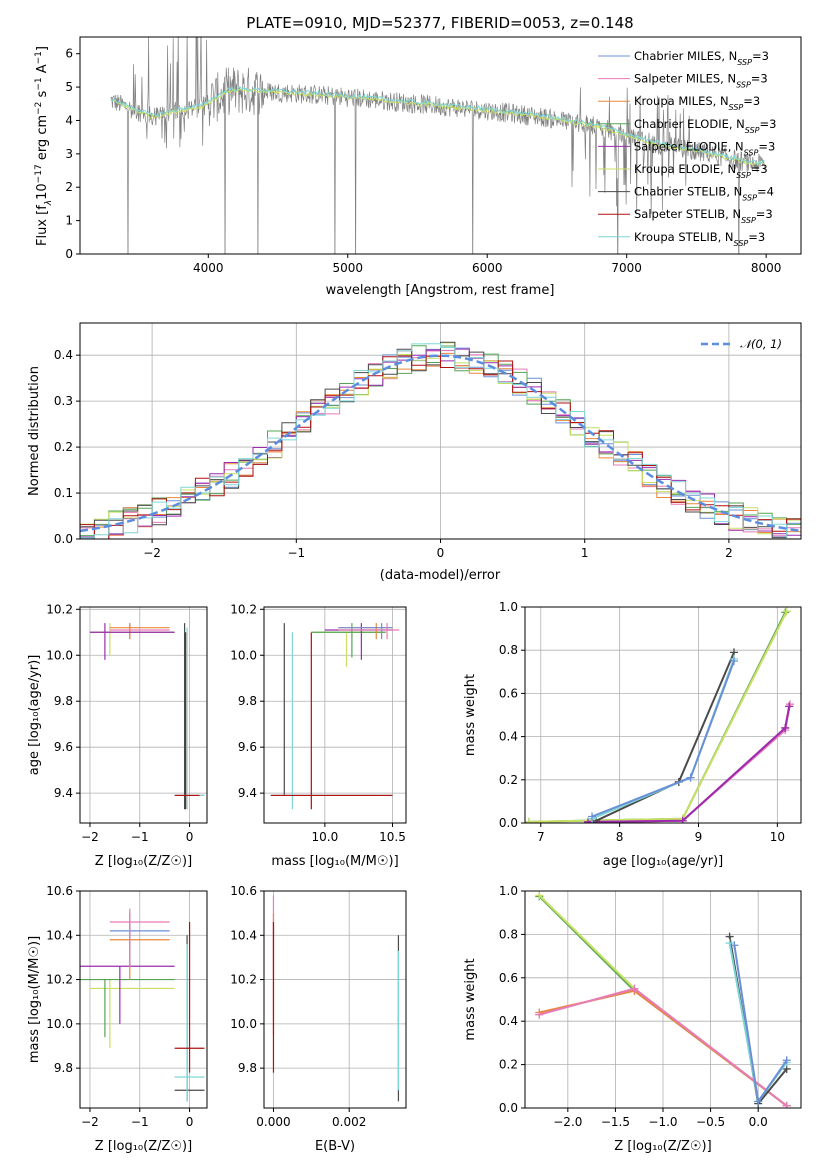  Describe the element at coordinates (663, 861) in the screenshot. I see `panel-xlabel: age [log₁₀(age/yr)]` at that location.